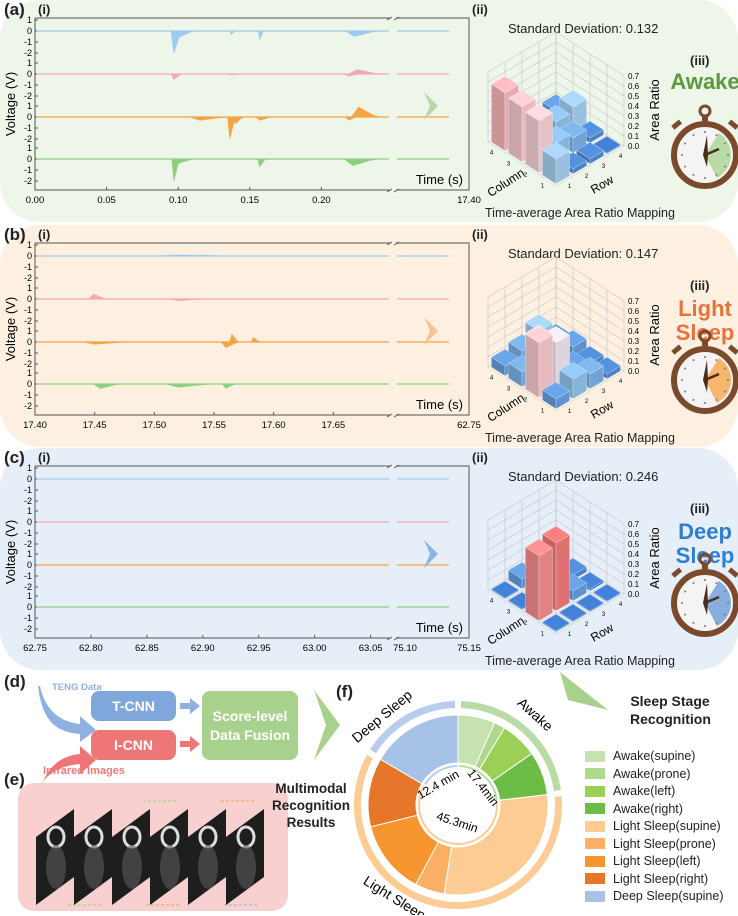 The width and height of the screenshot is (738, 916). Describe the element at coordinates (657, 861) in the screenshot. I see `legend-label: Light Sleep(left)` at that location.